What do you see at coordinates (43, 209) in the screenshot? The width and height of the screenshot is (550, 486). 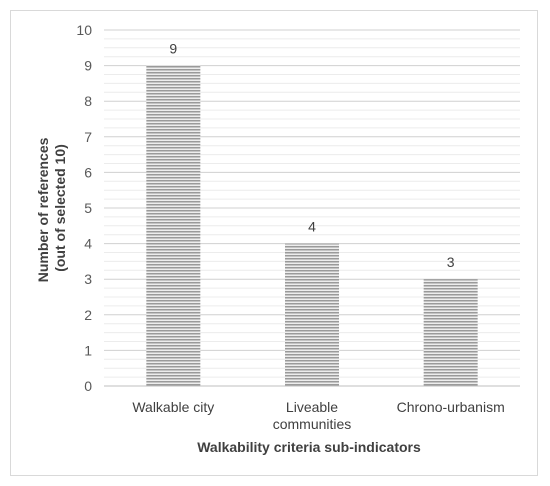 I see `y-axis-title-line-1: Number of references` at bounding box center [43, 209].